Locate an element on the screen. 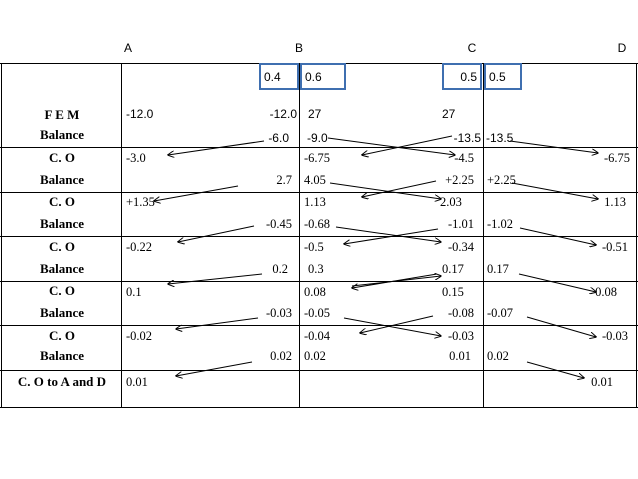  cell-c-left: 0.17 is located at coordinates (453, 269).